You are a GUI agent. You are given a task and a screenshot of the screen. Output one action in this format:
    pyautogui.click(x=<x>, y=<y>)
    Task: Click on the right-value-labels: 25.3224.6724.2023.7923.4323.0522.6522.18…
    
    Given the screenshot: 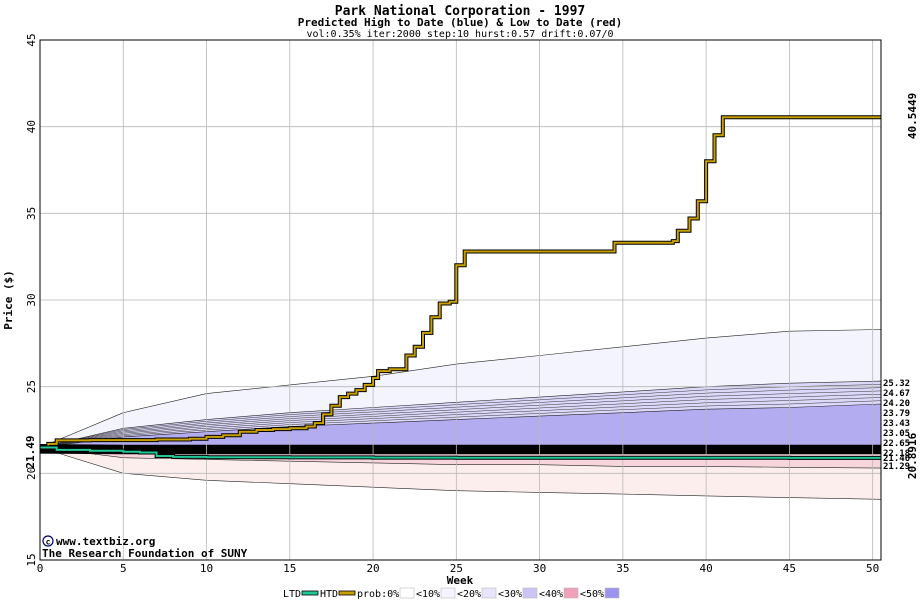 What is the action you would take?
    pyautogui.click(x=896, y=425)
    